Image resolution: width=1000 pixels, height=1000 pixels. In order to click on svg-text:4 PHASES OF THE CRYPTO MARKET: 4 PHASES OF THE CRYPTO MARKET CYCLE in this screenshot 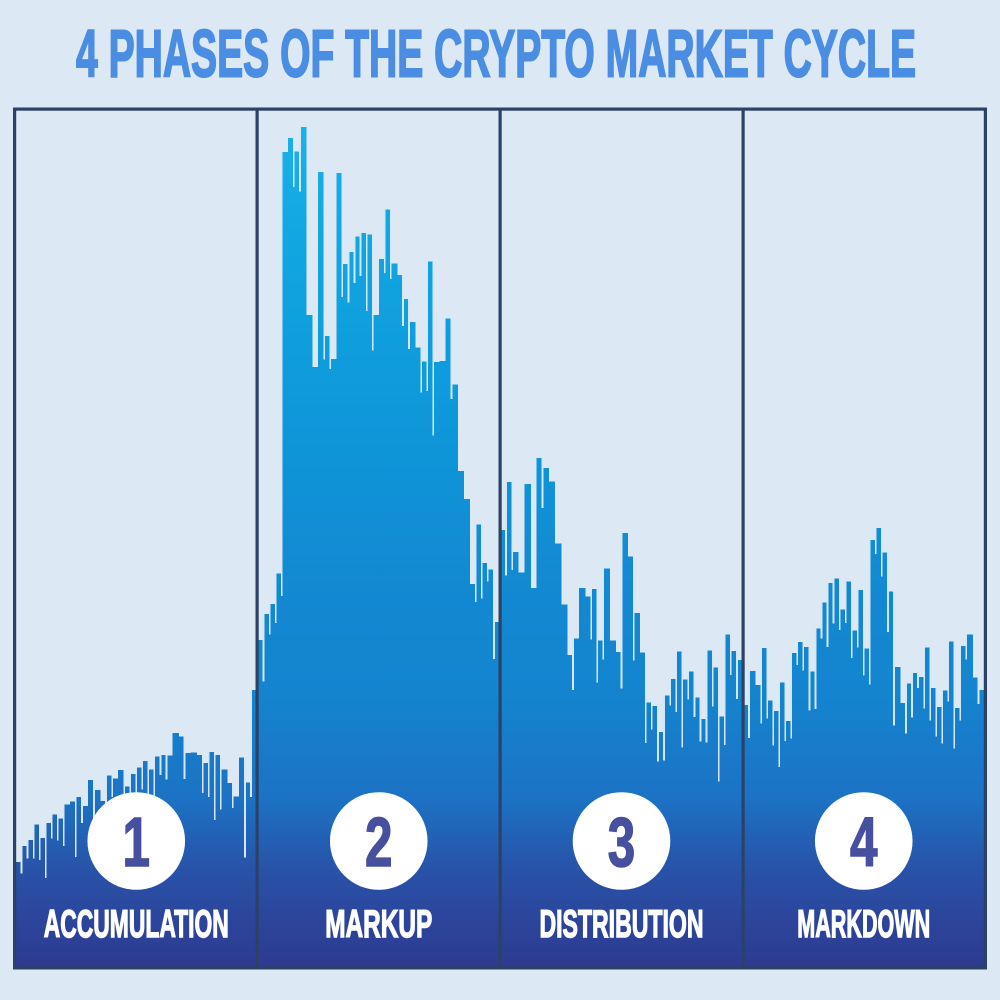, I will do `click(496, 55)`.